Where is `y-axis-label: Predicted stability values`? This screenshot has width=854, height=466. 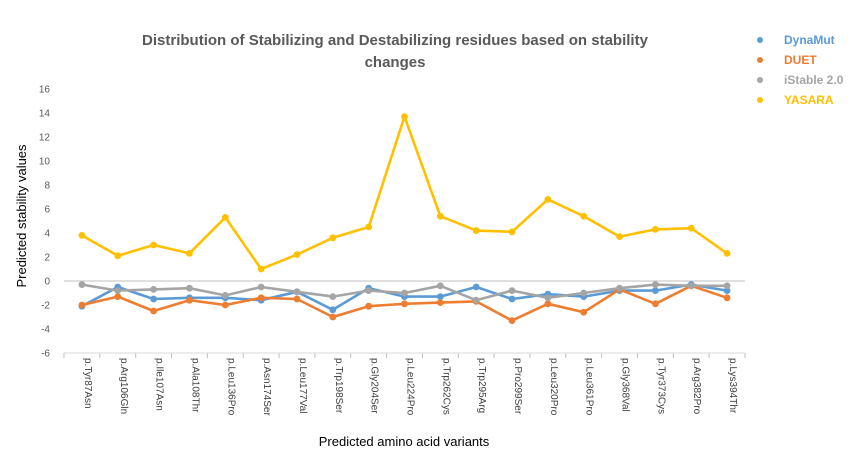 y-axis-label: Predicted stability values is located at coordinates (21, 216).